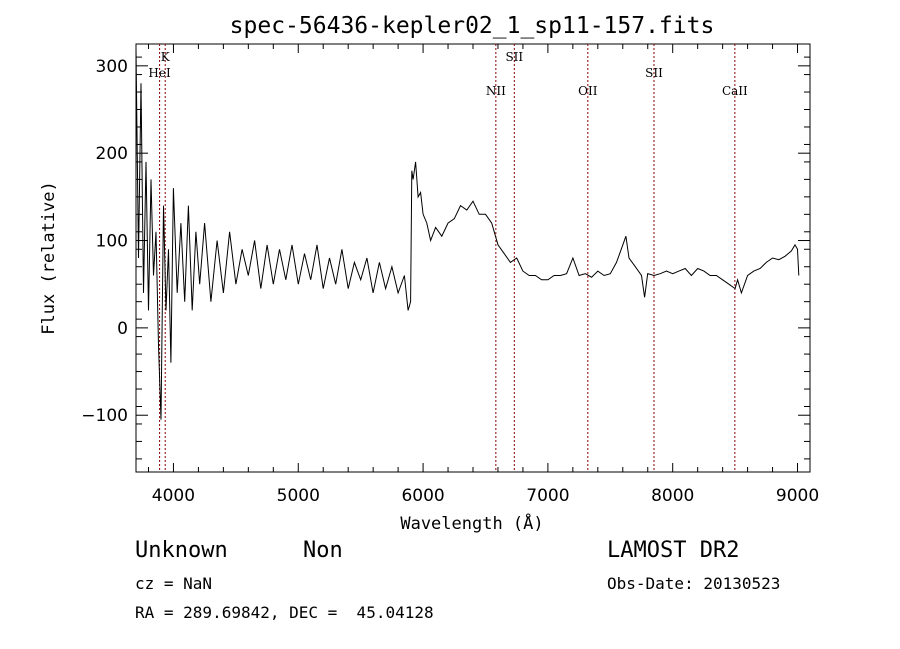  Describe the element at coordinates (166, 57) in the screenshot. I see `line-label-k: K` at that location.